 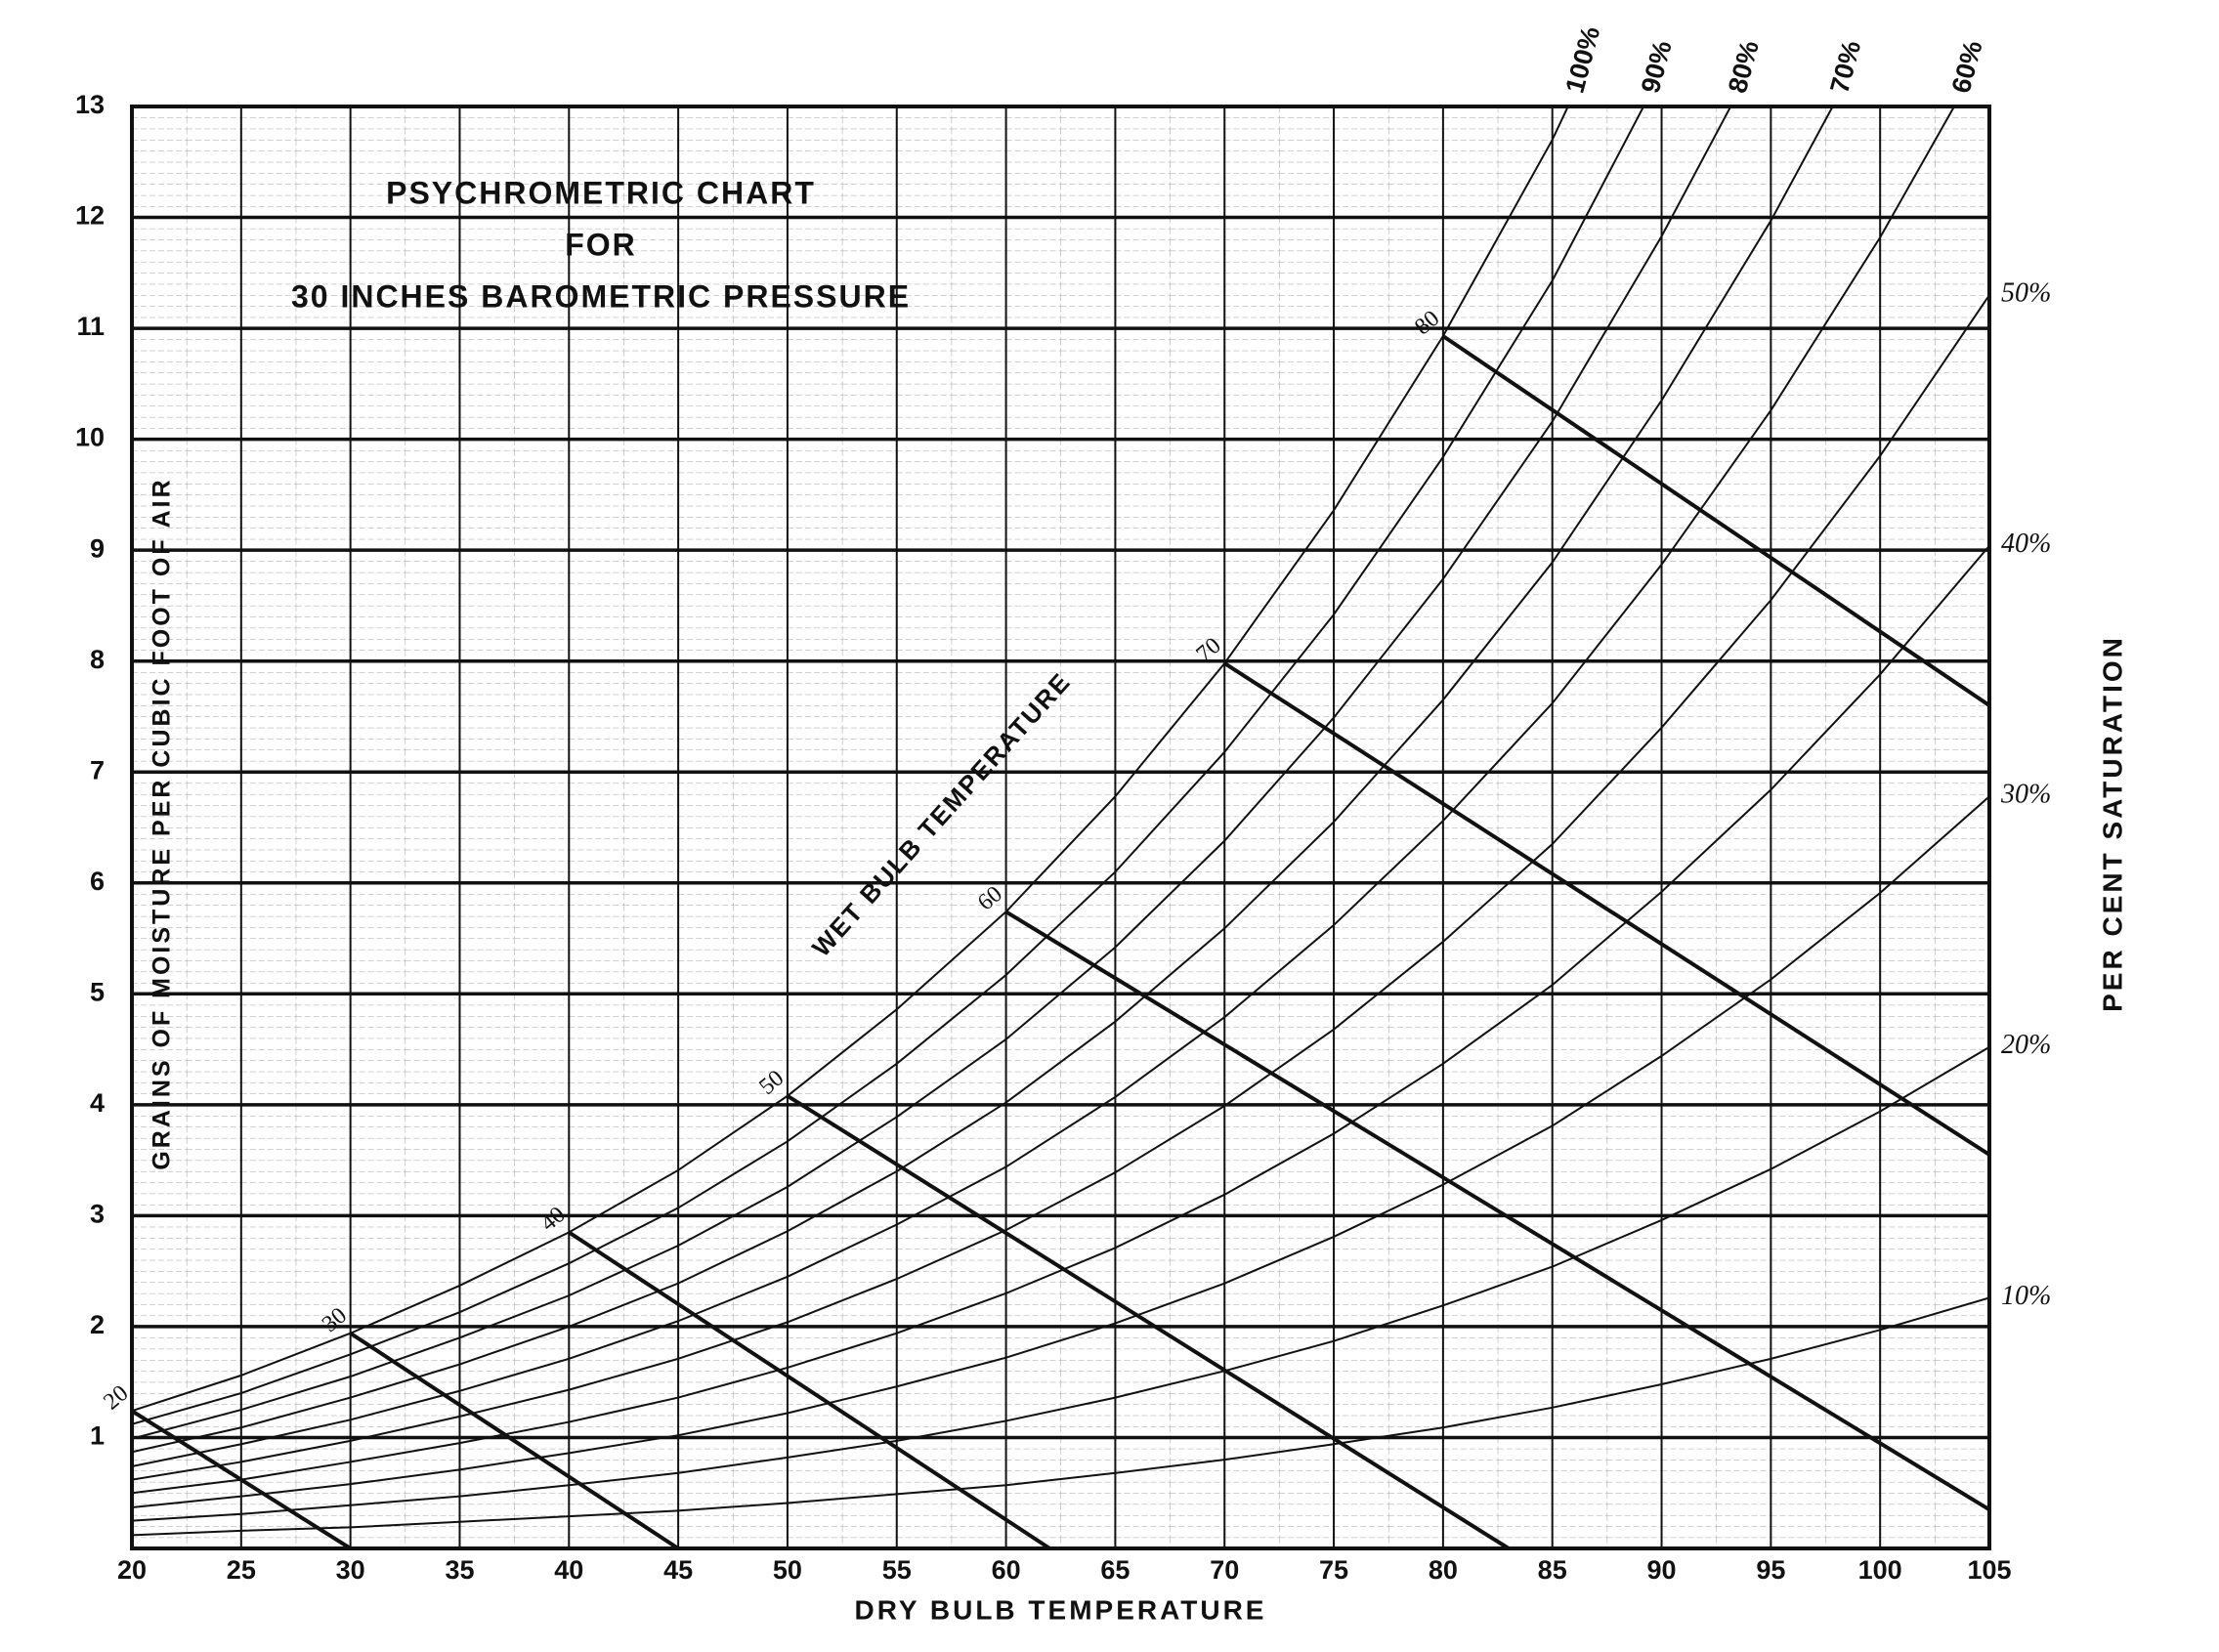 What do you see at coordinates (97, 659) in the screenshot?
I see `y-tick-label: 8` at bounding box center [97, 659].